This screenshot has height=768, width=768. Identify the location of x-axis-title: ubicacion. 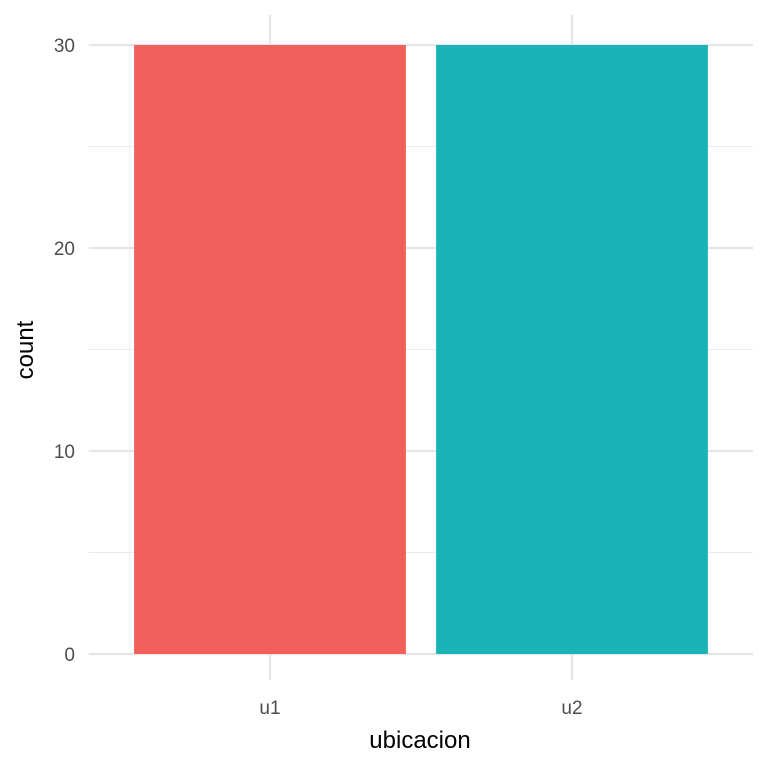
(419, 740).